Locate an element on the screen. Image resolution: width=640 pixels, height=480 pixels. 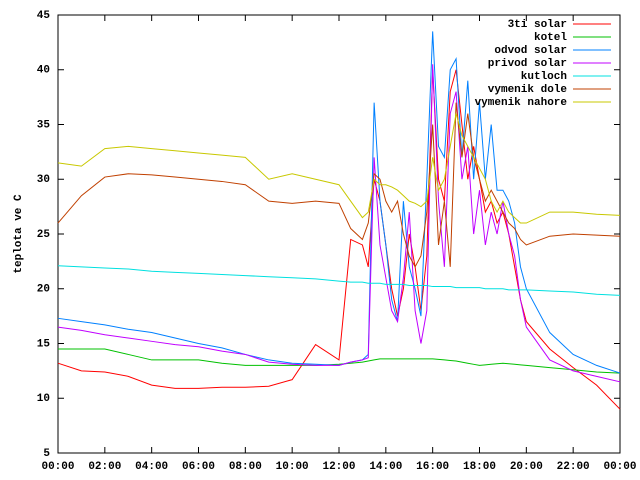
x-tick-label: 18:00 is located at coordinates (479, 467).